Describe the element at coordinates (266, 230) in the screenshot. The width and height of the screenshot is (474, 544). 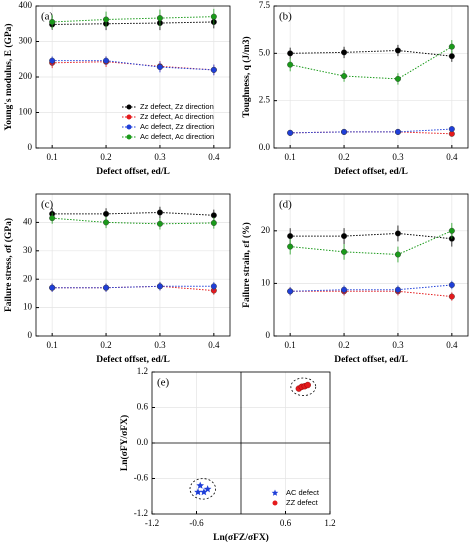
I see `y-tick-label: 20` at that location.